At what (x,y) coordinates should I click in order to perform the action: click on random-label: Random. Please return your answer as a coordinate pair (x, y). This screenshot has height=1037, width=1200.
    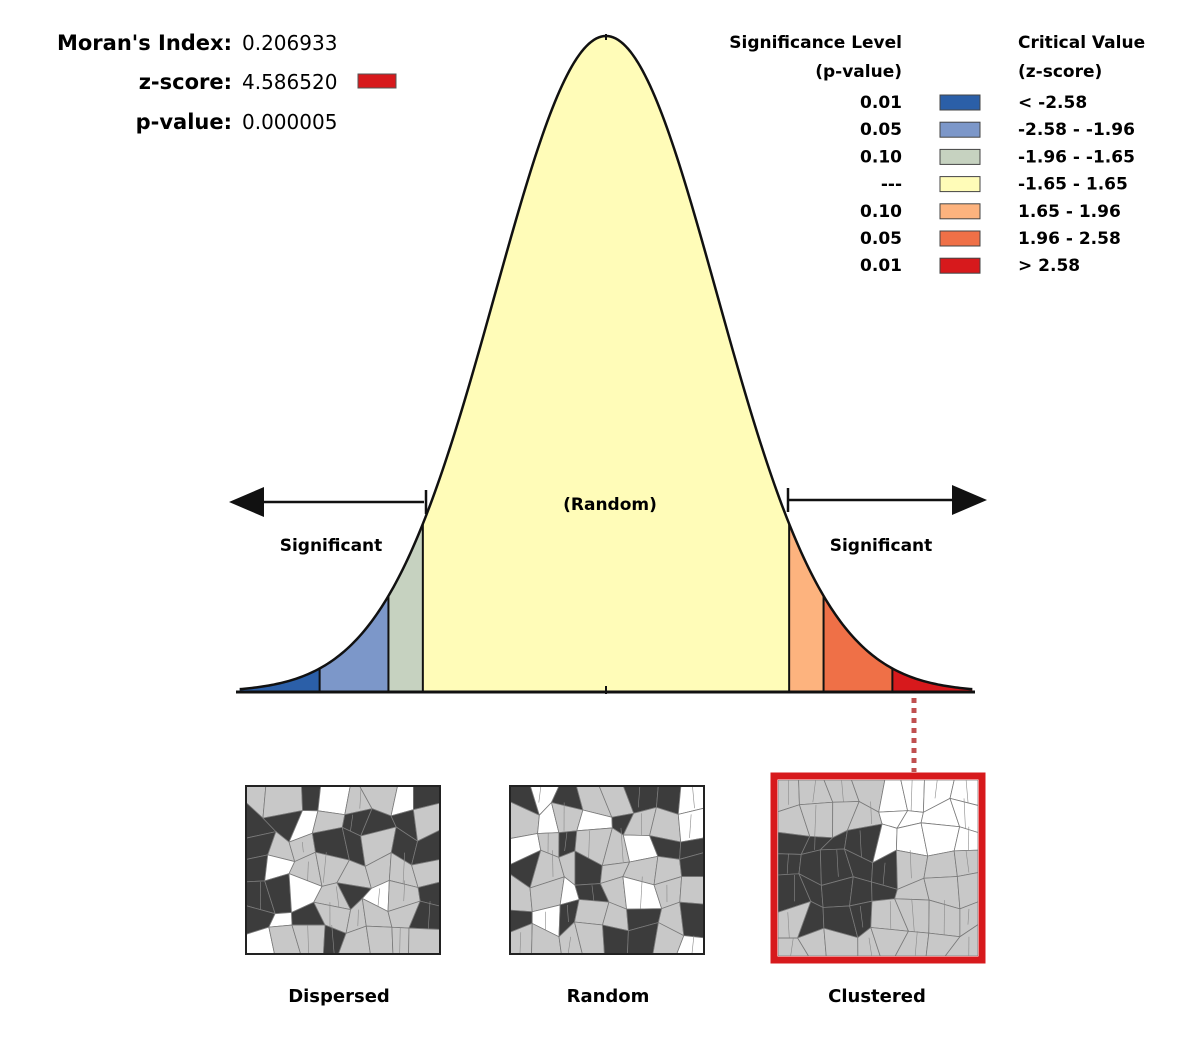
    Looking at the image, I should click on (608, 996).